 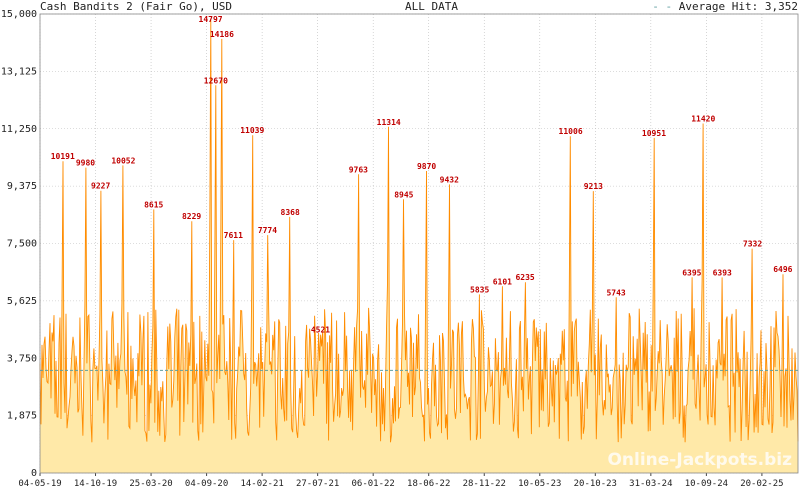 I want to click on peak-value-label: 10191, so click(x=63, y=156).